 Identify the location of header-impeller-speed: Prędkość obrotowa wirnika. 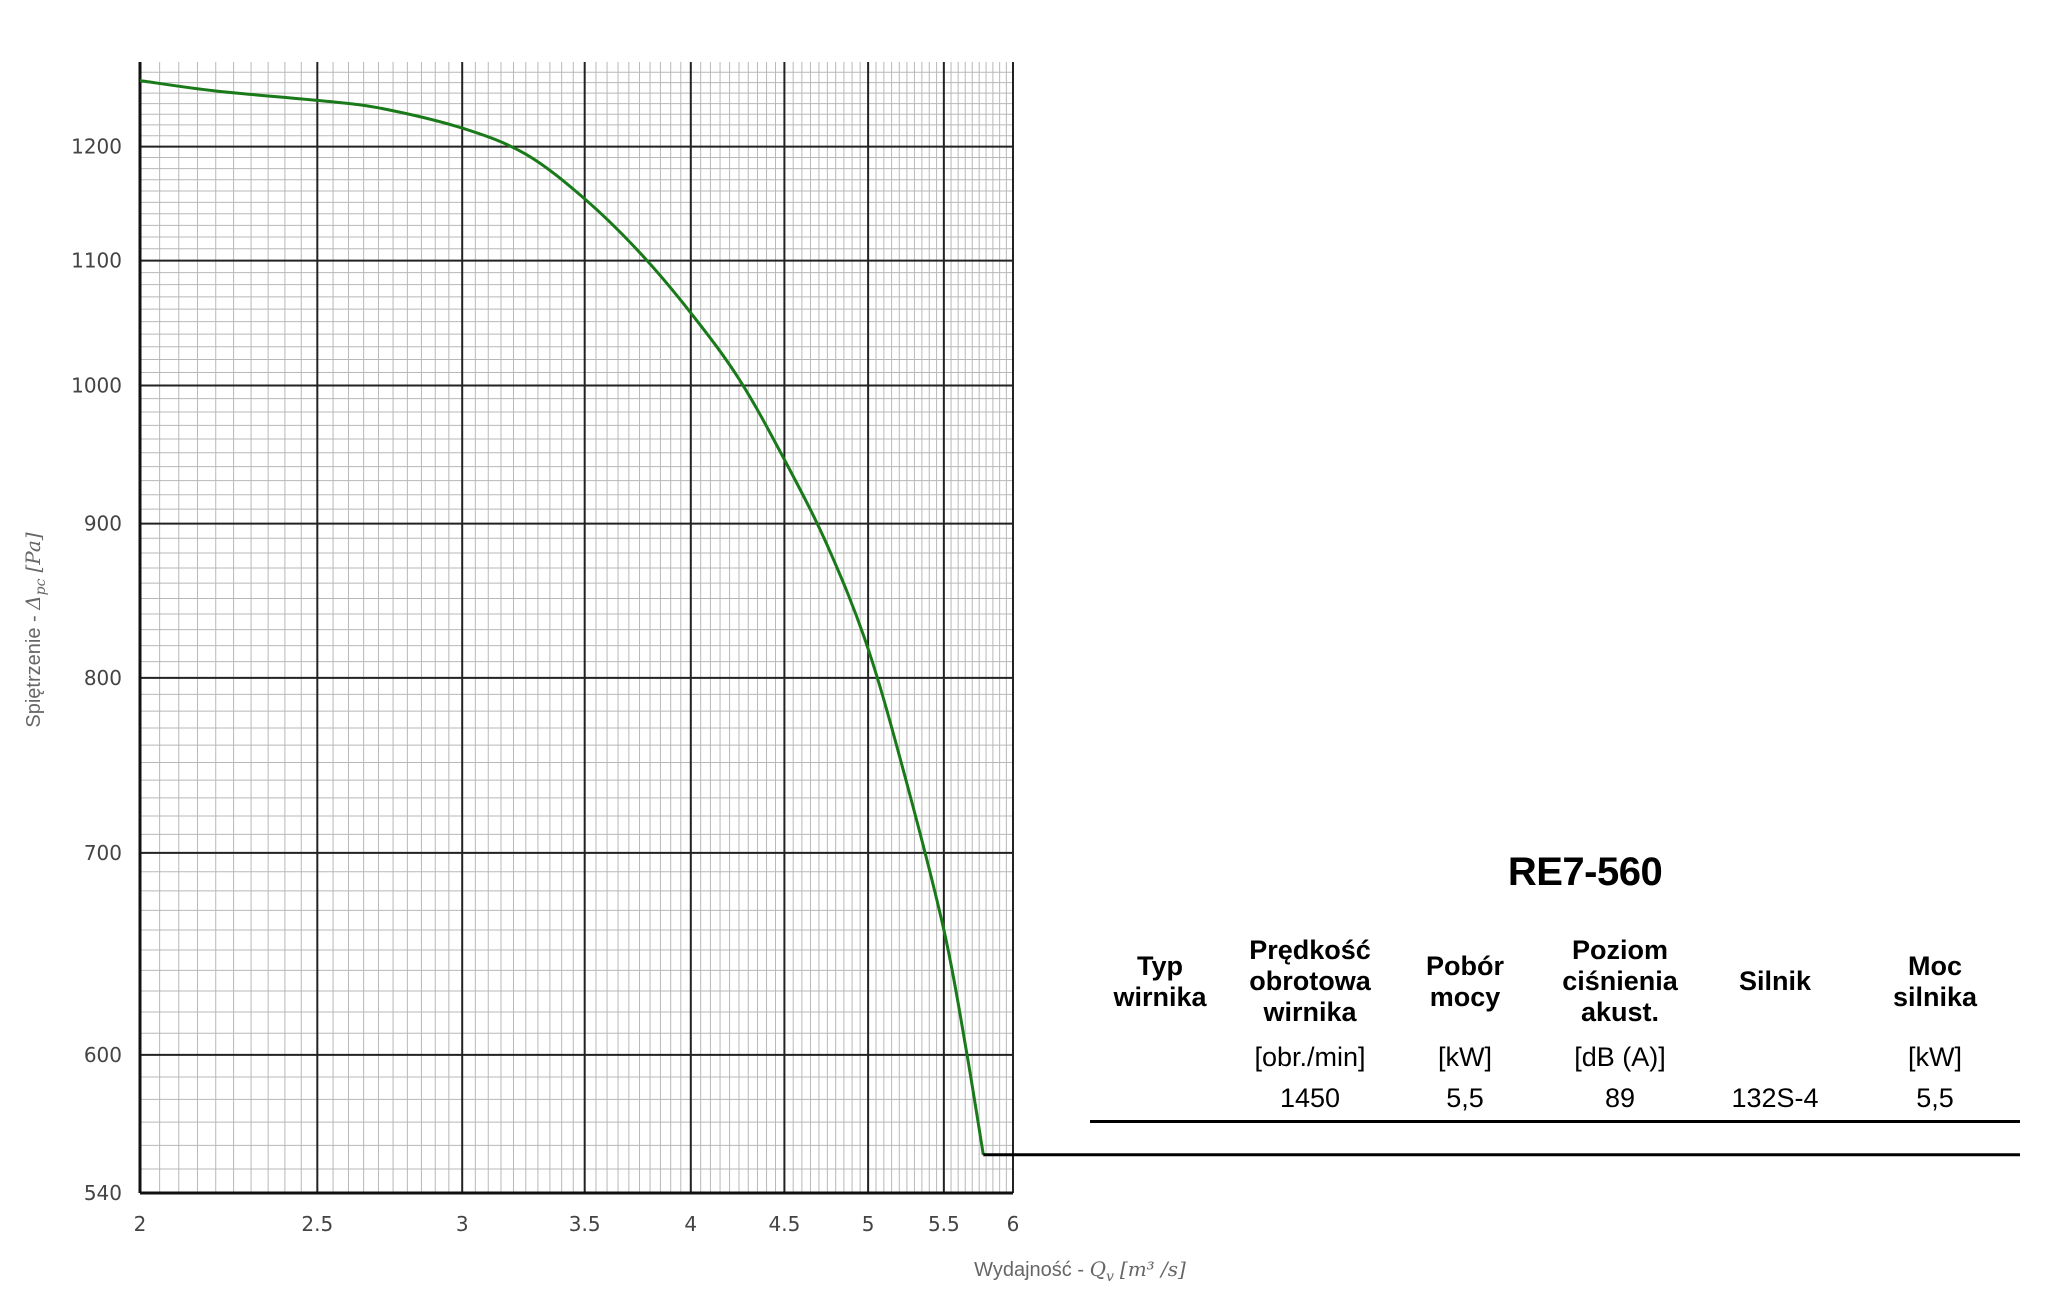
(1310, 981).